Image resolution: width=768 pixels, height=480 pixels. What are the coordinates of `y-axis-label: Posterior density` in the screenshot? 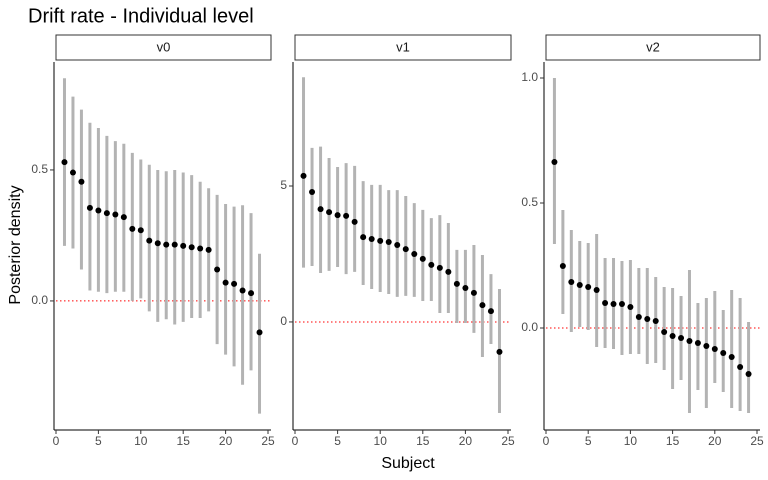 It's located at (15, 244).